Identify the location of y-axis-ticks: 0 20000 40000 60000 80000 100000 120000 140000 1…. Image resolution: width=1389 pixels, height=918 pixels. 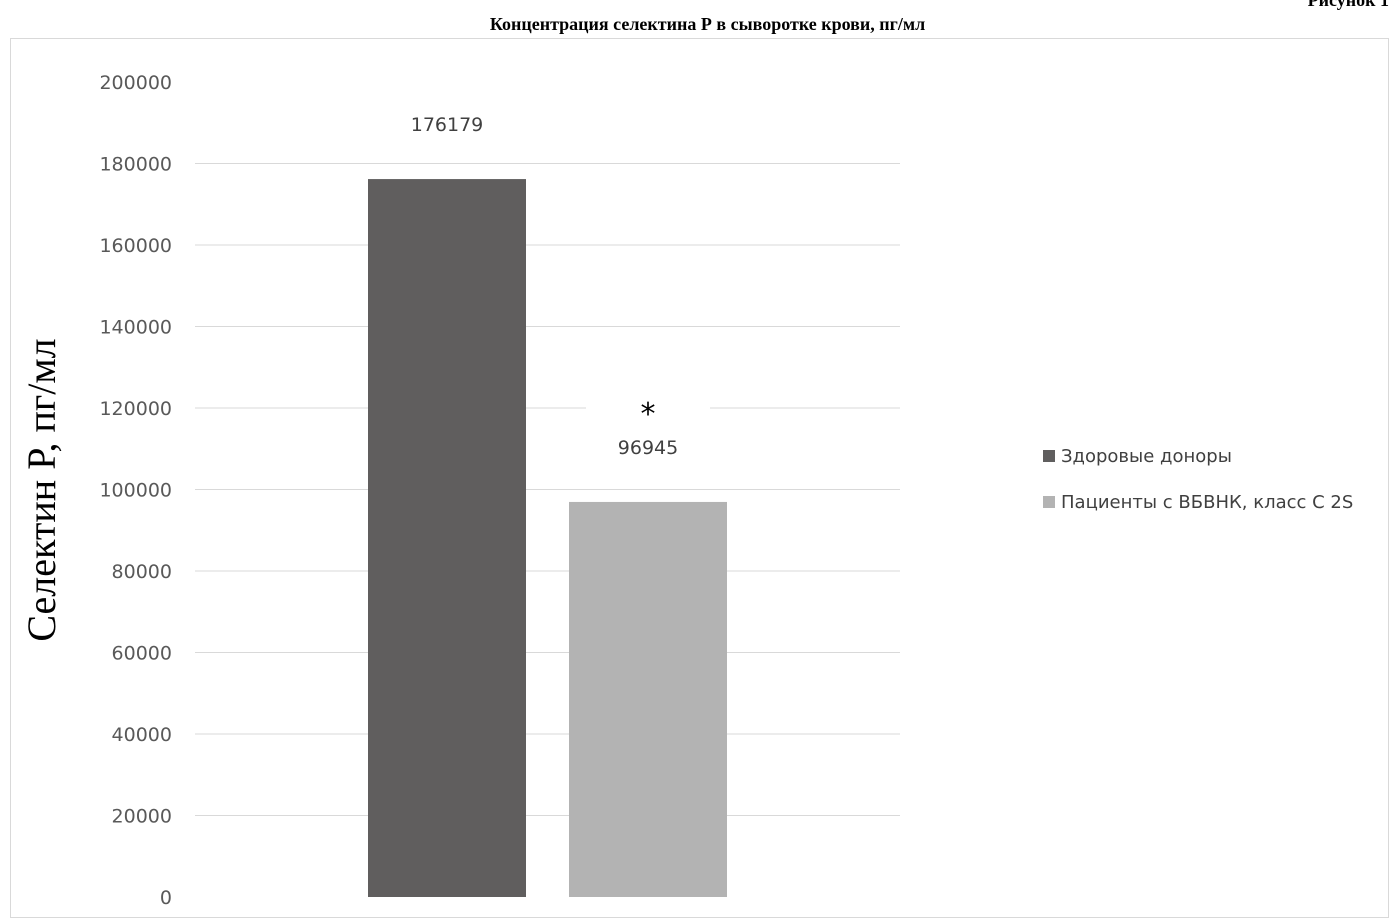
(135, 490).